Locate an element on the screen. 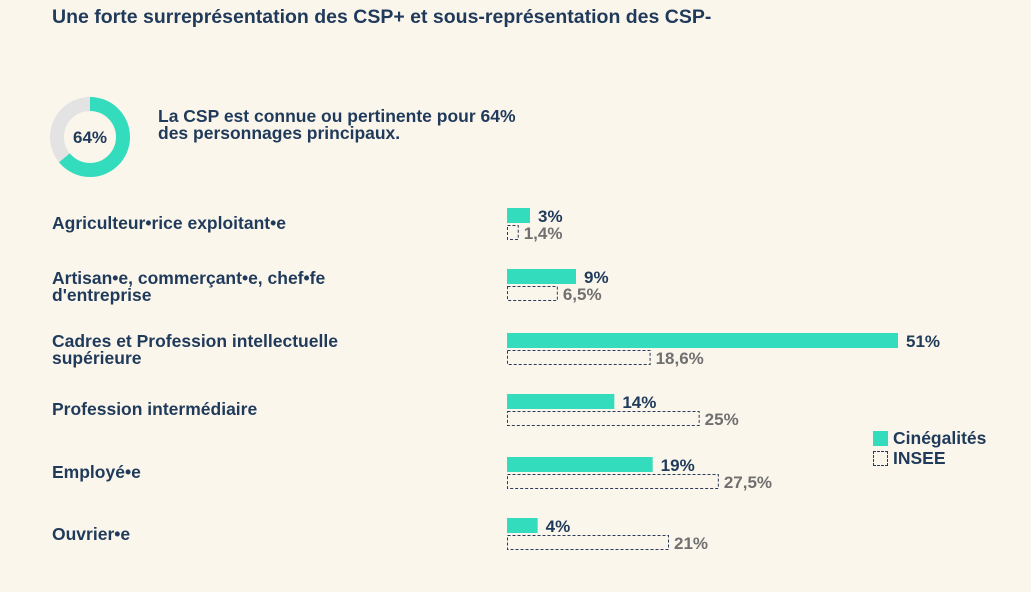 The image size is (1031, 592). bar-label-cinegalites: 51% is located at coordinates (923, 341).